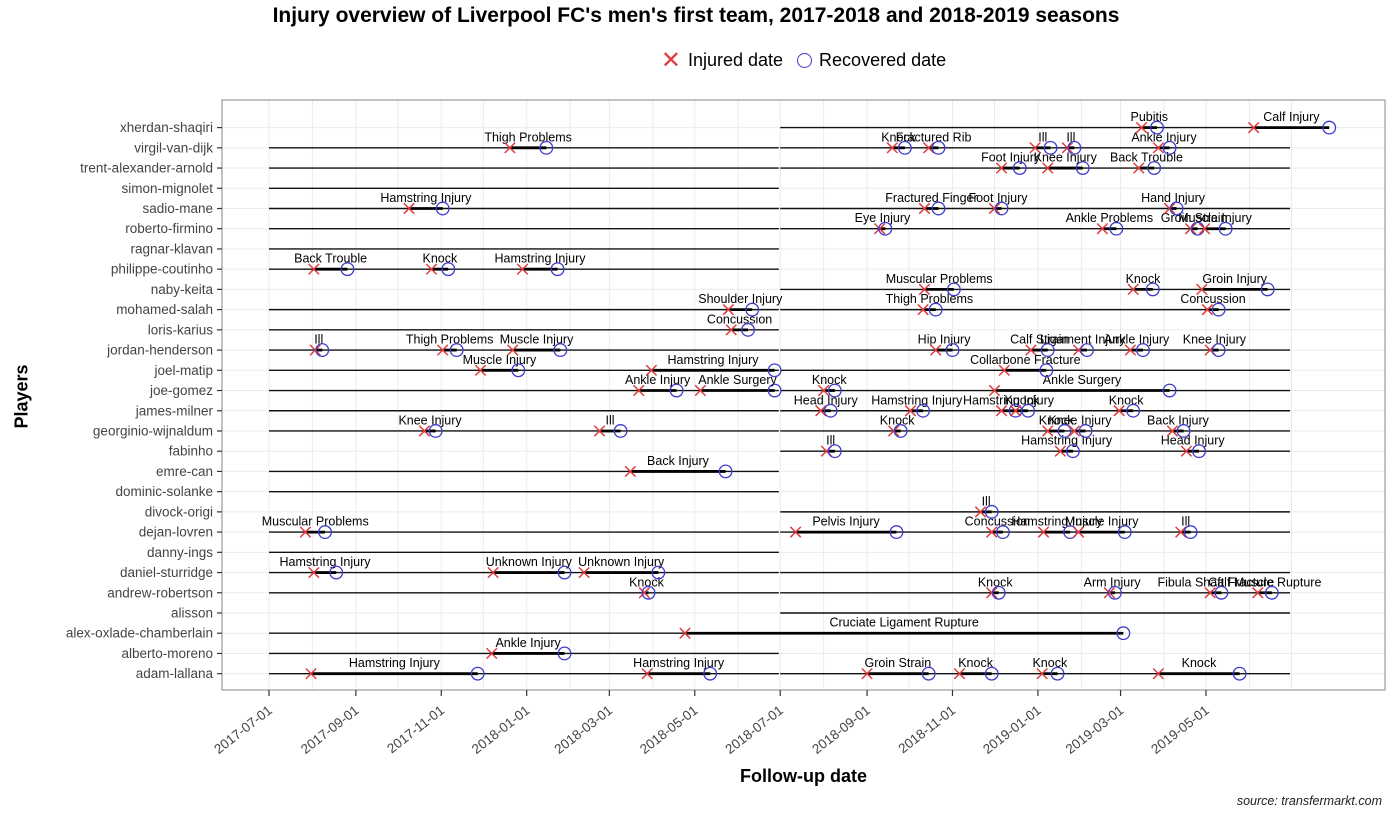 The image size is (1392, 816). Describe the element at coordinates (415, 730) in the screenshot. I see `x-tick-label: 2017-11-01` at that location.